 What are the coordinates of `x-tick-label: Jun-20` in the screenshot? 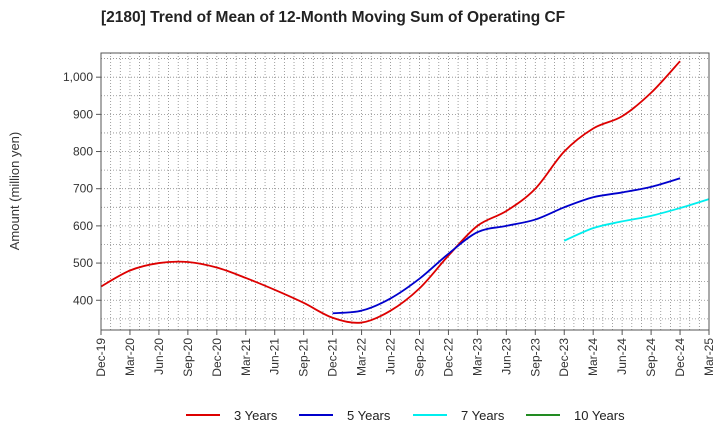 It's located at (159, 356).